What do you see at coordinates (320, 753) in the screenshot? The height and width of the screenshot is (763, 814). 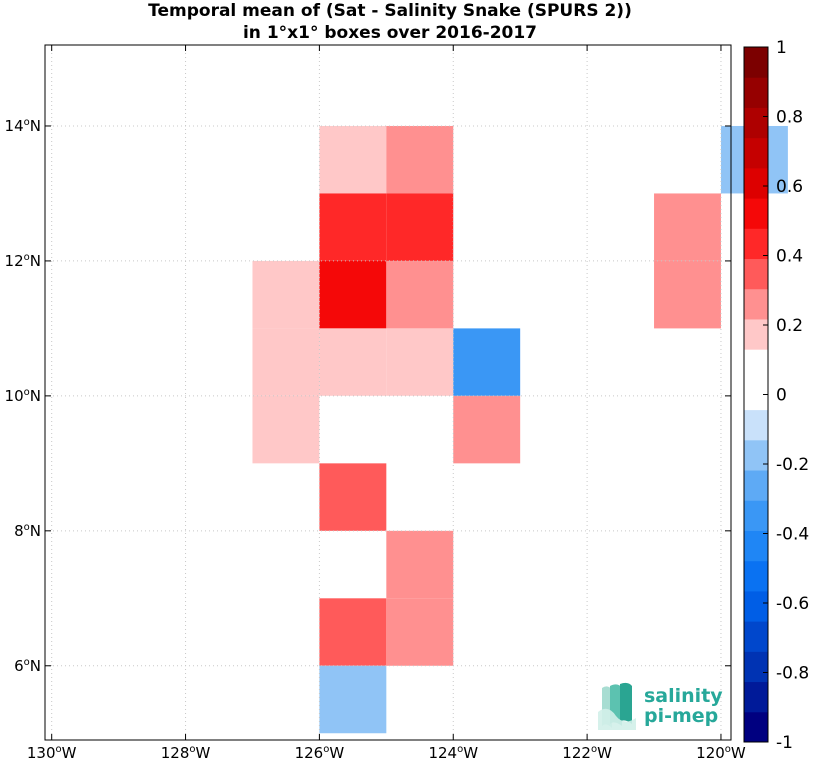 I see `x-tick-label: 126oW` at bounding box center [320, 753].